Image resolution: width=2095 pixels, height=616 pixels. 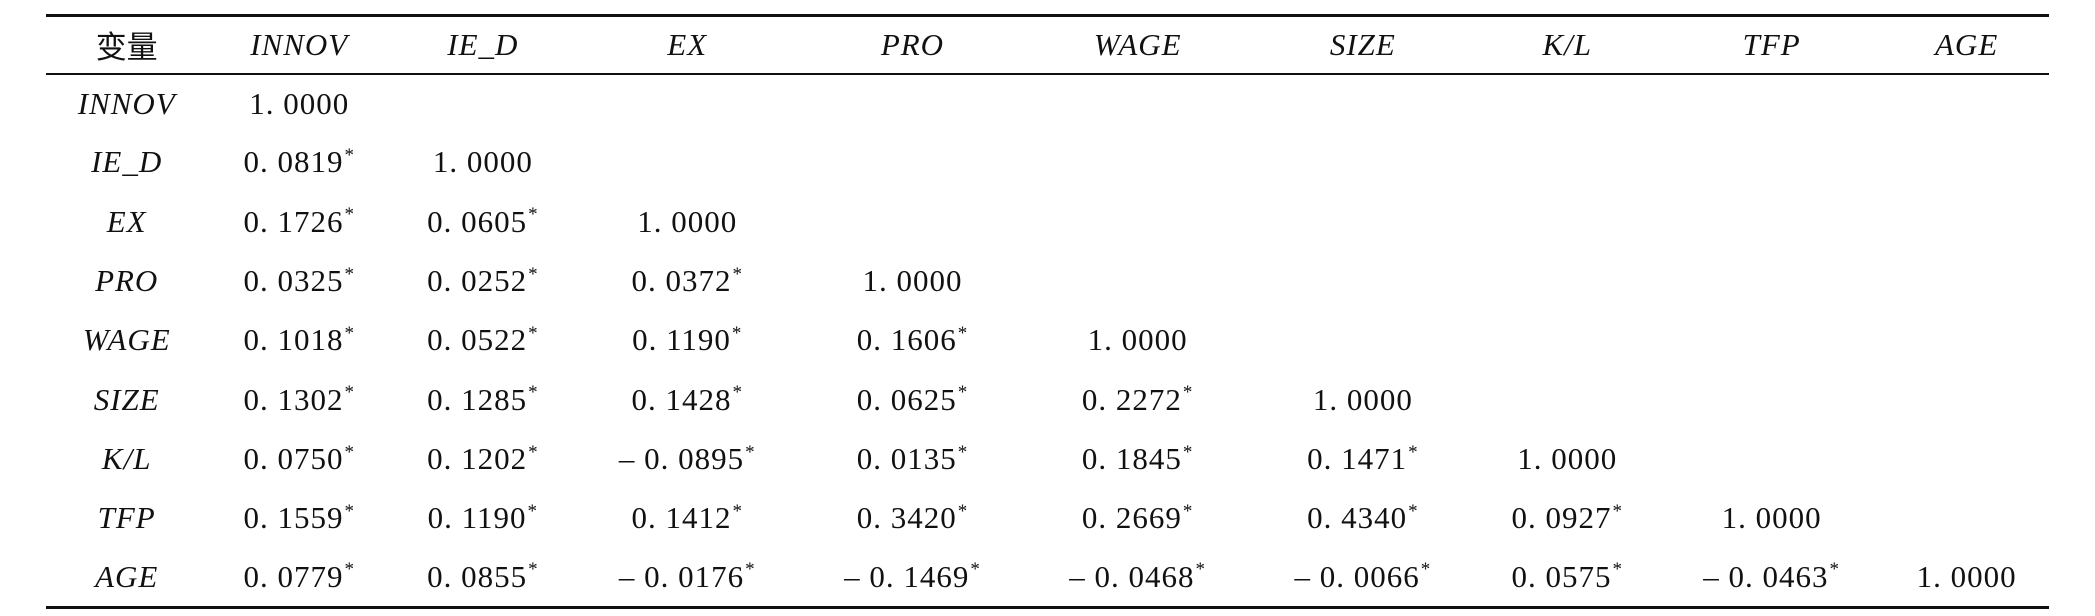 What do you see at coordinates (1561, 518) in the screenshot?
I see `cell-value: 0. 0927` at bounding box center [1561, 518].